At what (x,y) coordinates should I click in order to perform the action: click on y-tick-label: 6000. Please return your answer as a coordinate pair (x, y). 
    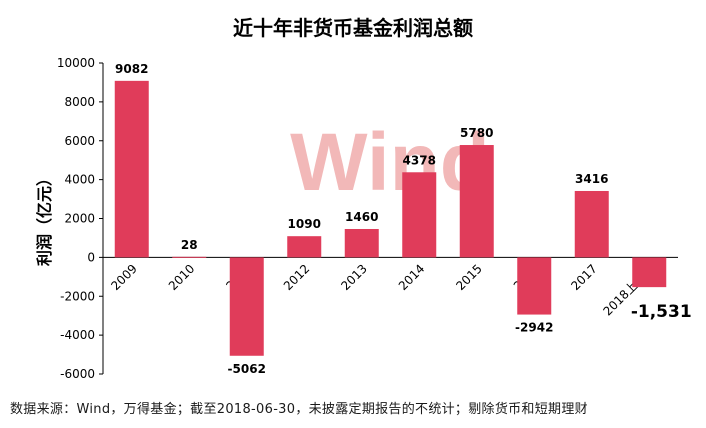
    Looking at the image, I should click on (79, 141).